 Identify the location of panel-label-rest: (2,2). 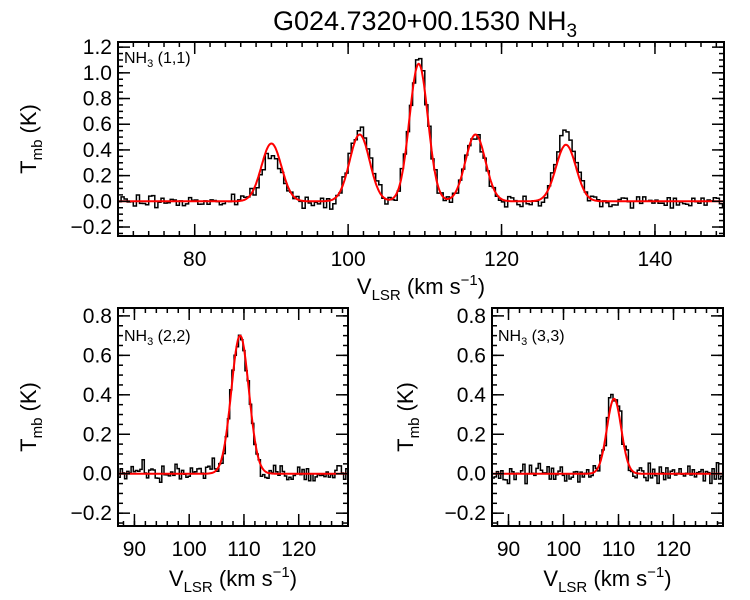
(171, 336).